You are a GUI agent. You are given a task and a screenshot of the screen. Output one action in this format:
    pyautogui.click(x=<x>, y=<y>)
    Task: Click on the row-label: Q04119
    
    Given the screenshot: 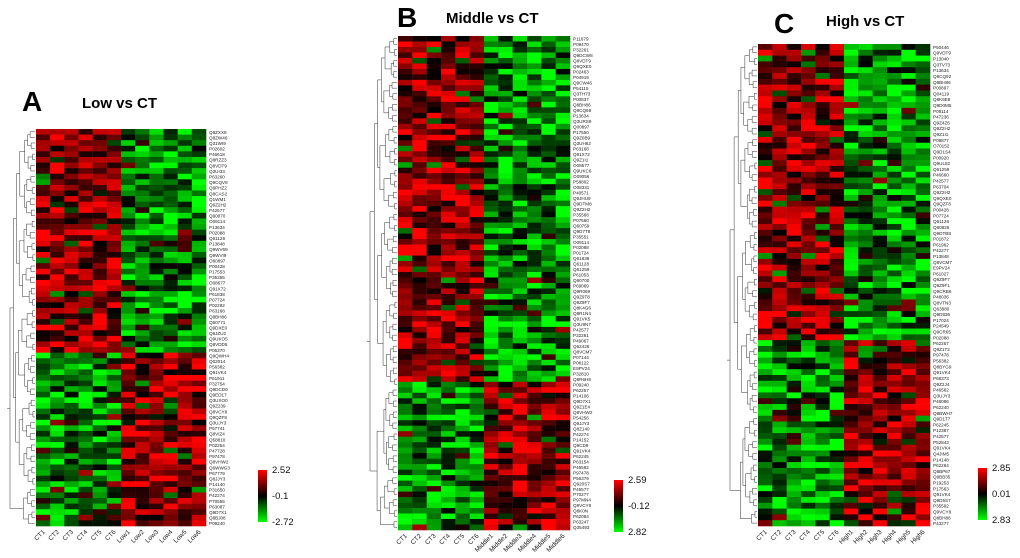 What is the action you would take?
    pyautogui.click(x=941, y=93)
    